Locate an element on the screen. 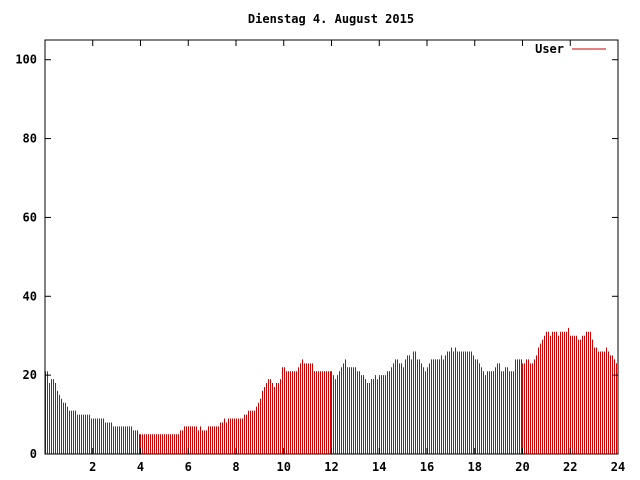 The height and width of the screenshot is (480, 640). x-tick-label: 24 is located at coordinates (618, 467).